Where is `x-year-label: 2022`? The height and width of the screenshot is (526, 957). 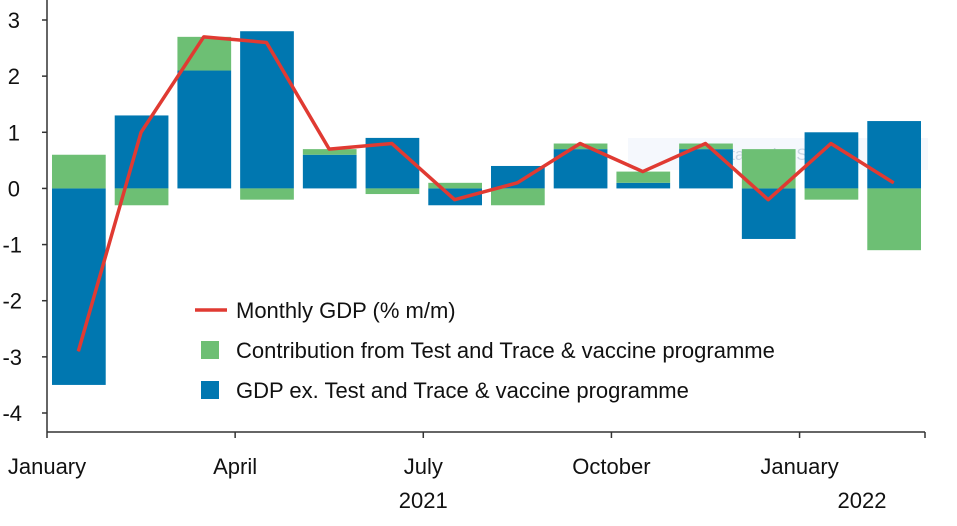 x-year-label: 2022 is located at coordinates (862, 500).